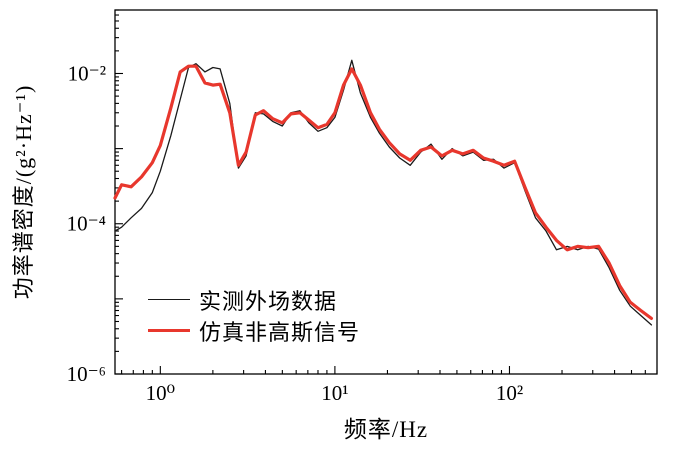  I want to click on y-tick-label: 10⁻⁴, so click(86, 224).